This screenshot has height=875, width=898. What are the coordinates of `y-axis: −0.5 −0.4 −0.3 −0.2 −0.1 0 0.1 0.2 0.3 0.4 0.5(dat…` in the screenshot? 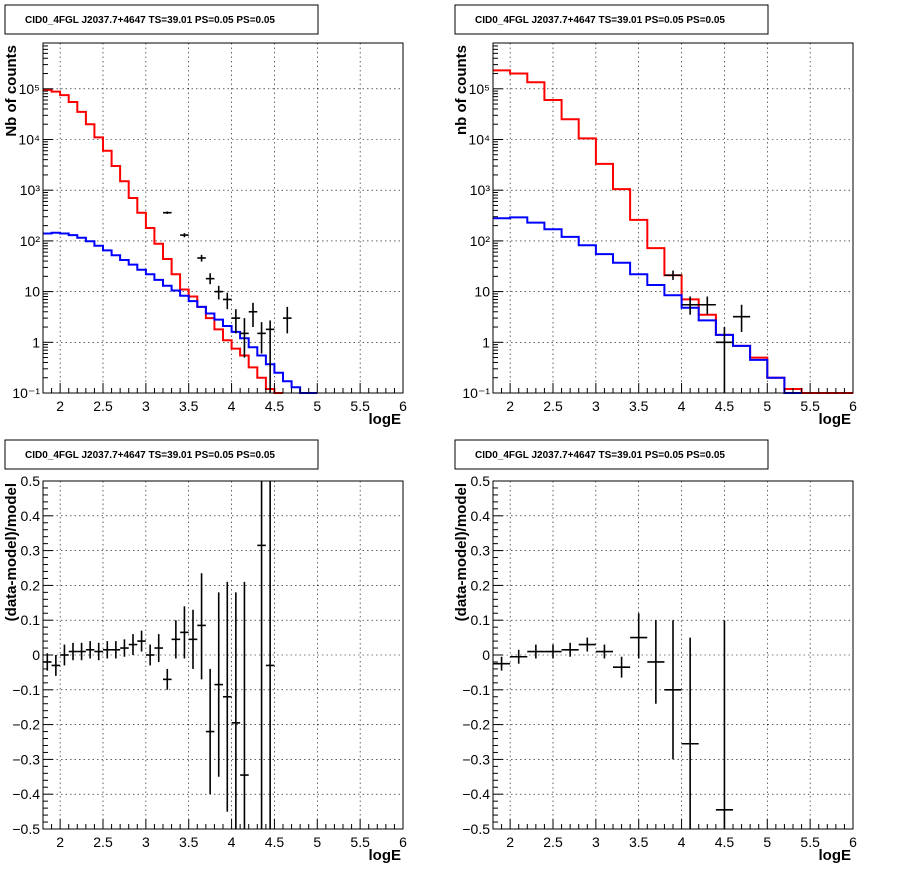 It's located at (28, 655).